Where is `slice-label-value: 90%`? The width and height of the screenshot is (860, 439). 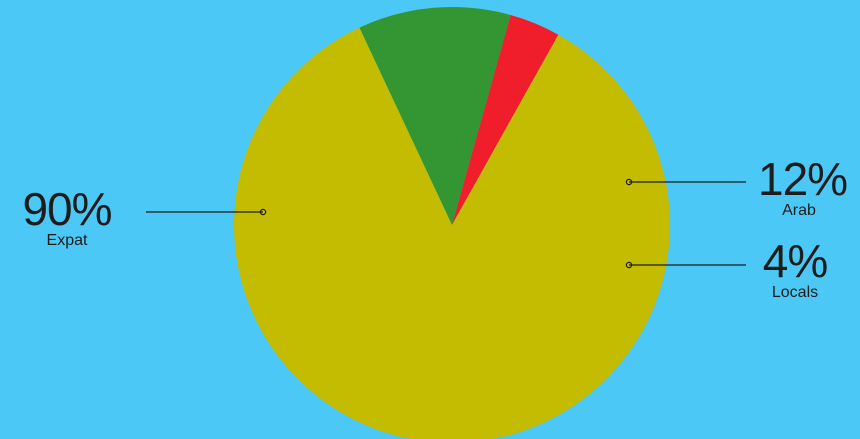 slice-label-value: 90% is located at coordinates (67, 209).